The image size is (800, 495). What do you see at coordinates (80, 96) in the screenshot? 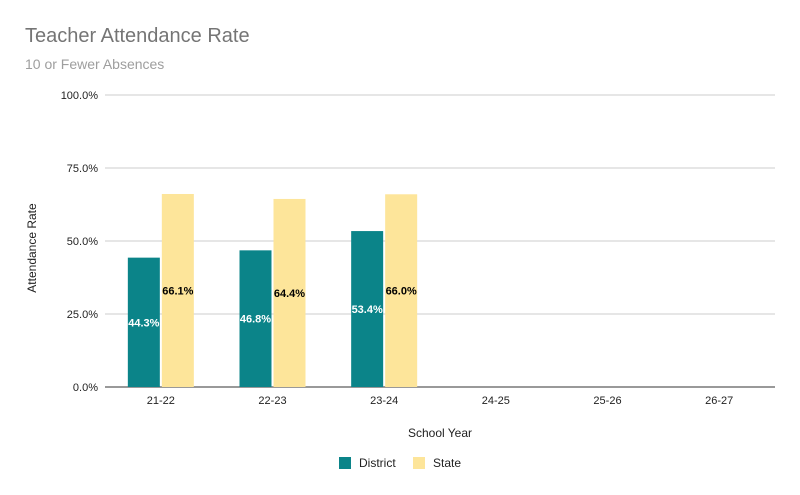
I see `y-tick-label: 100.0%` at bounding box center [80, 96].